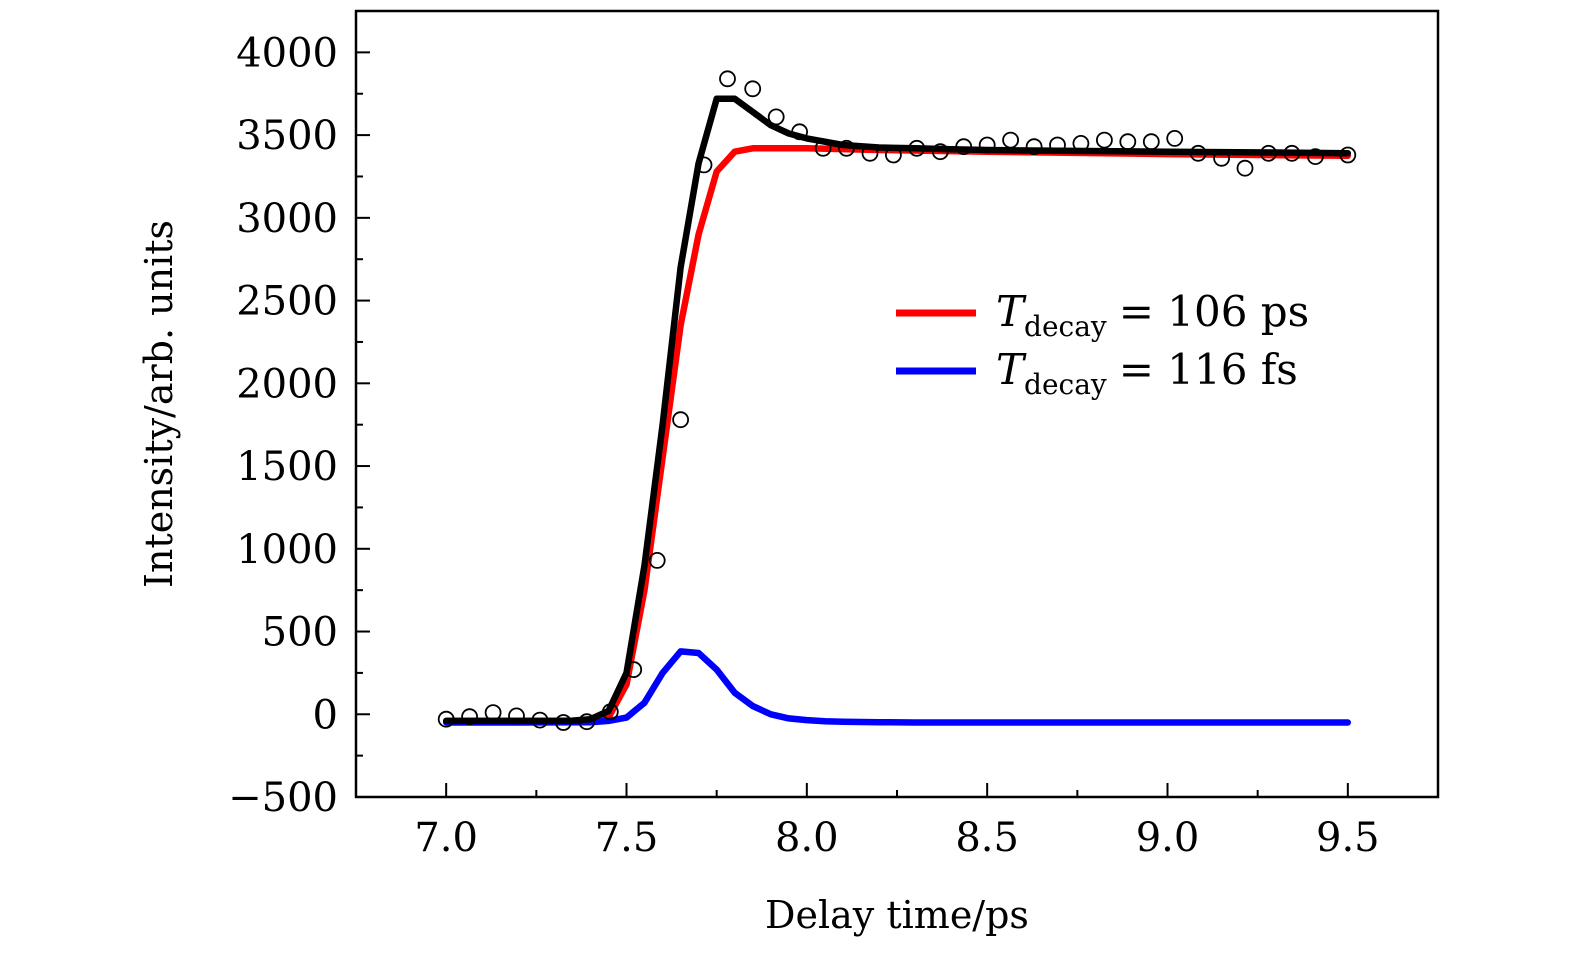 This screenshot has height=955, width=1575. Describe the element at coordinates (897, 915) in the screenshot. I see `x-axis-label: Delay time/ps` at that location.